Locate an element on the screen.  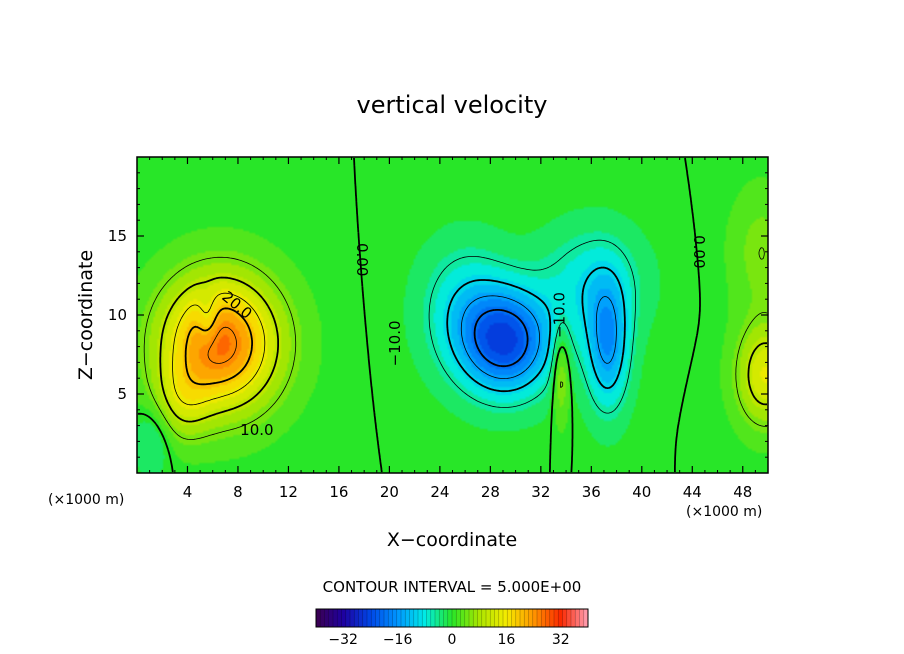
x-tick-label: 40 is located at coordinates (641, 492).